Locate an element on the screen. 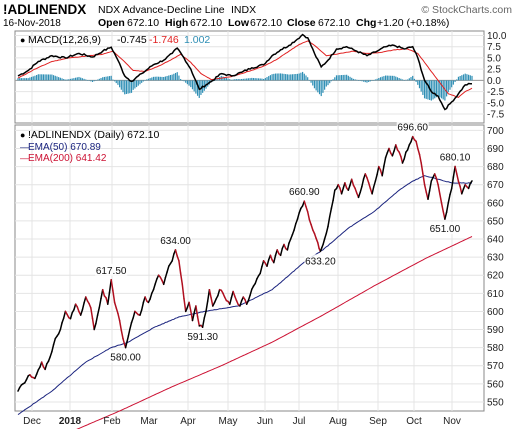 This screenshot has height=429, width=520. price-annotation: 696.60 is located at coordinates (412, 128).